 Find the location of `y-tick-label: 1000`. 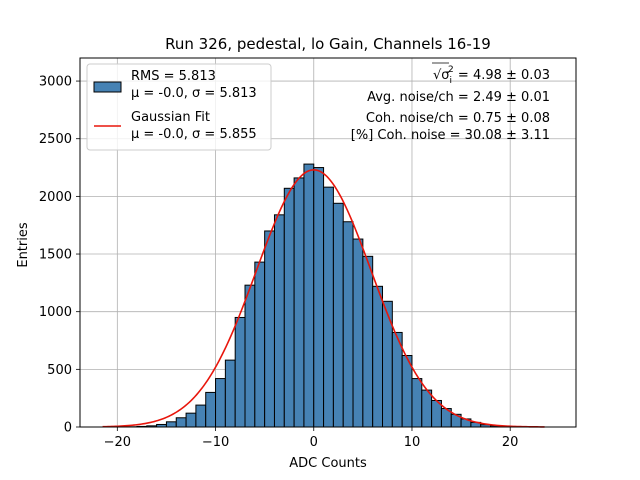

y-tick-label: 1000 is located at coordinates (55, 312).